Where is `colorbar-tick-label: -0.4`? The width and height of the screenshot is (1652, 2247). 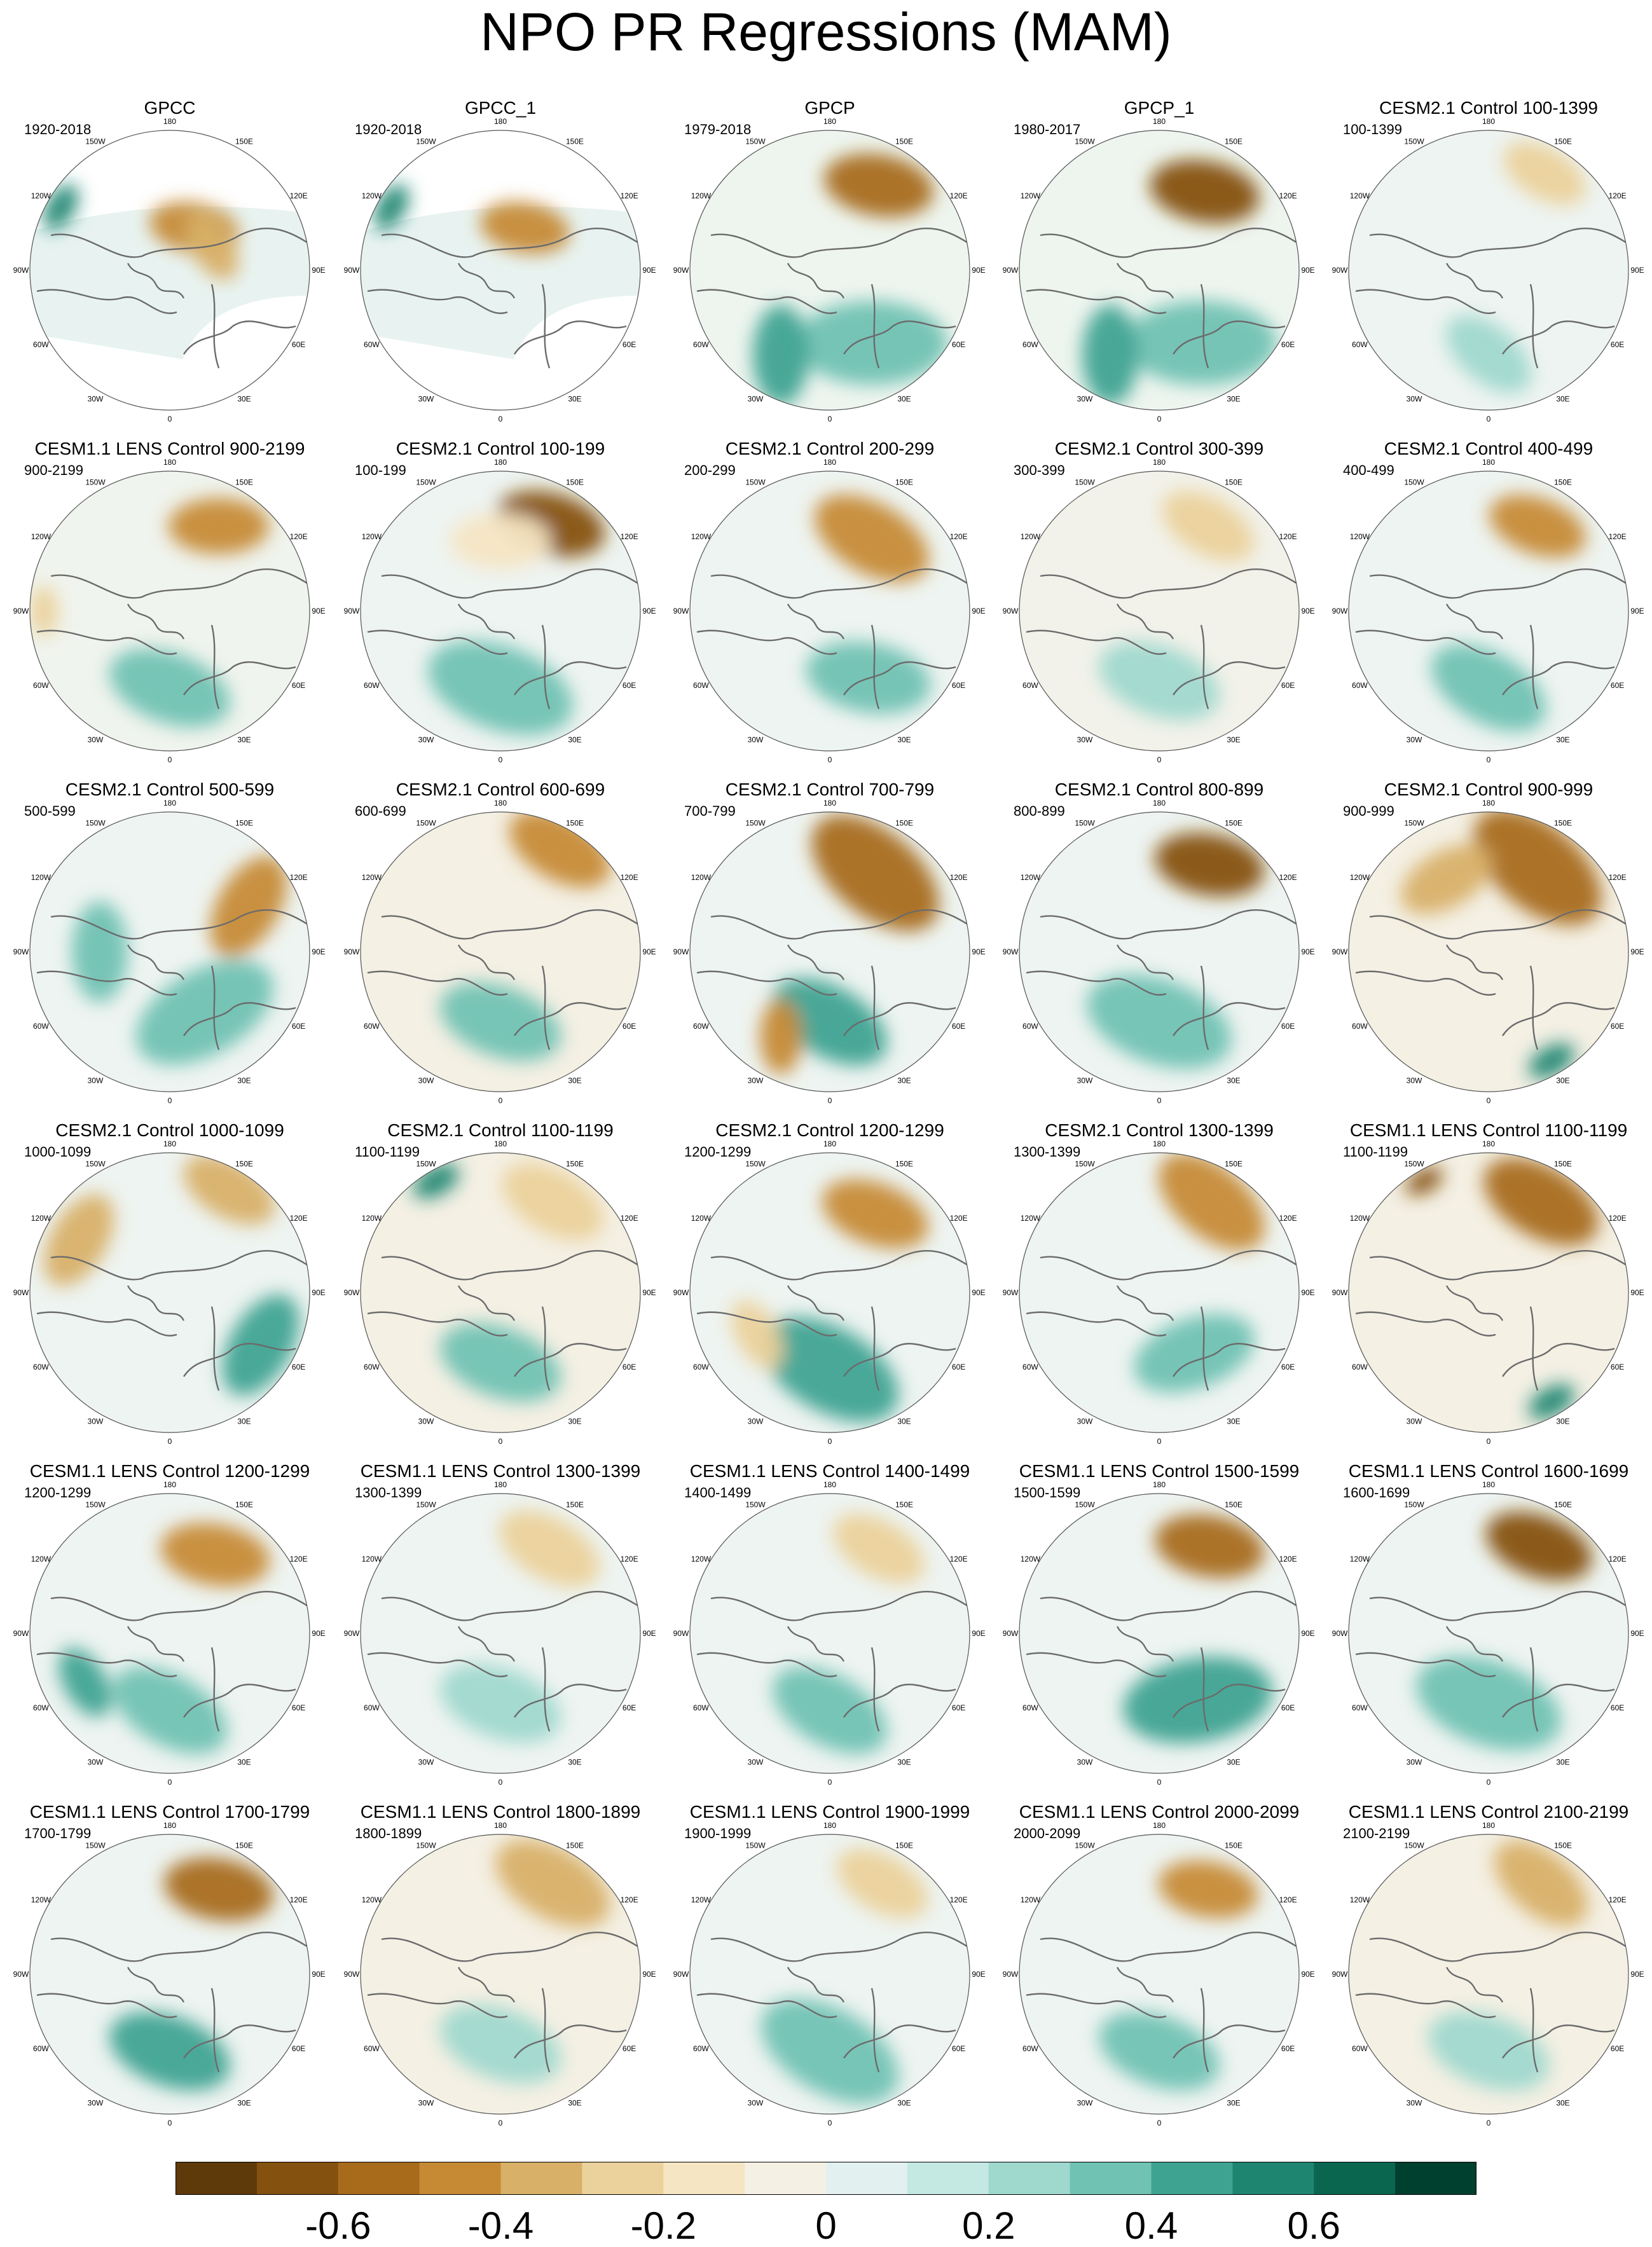 colorbar-tick-label: -0.4 is located at coordinates (501, 2225).